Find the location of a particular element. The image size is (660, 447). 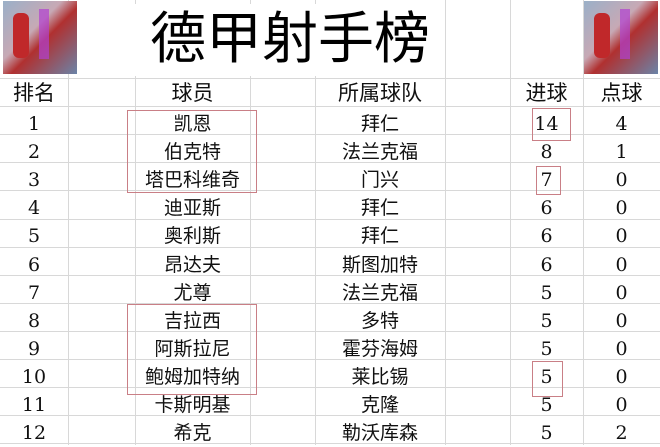

cell-goals: 8 is located at coordinates (546, 152).